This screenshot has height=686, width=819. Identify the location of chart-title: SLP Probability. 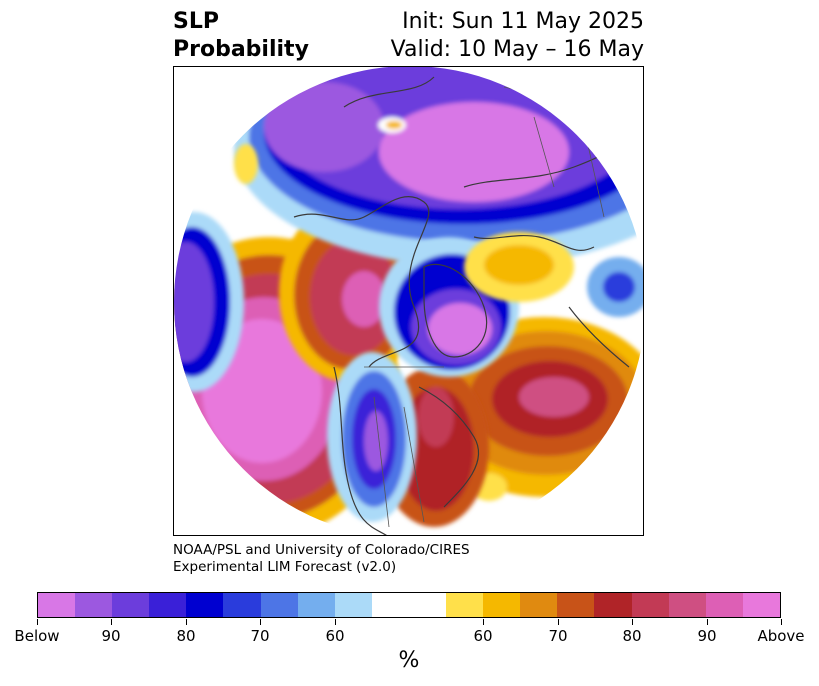
(241, 36).